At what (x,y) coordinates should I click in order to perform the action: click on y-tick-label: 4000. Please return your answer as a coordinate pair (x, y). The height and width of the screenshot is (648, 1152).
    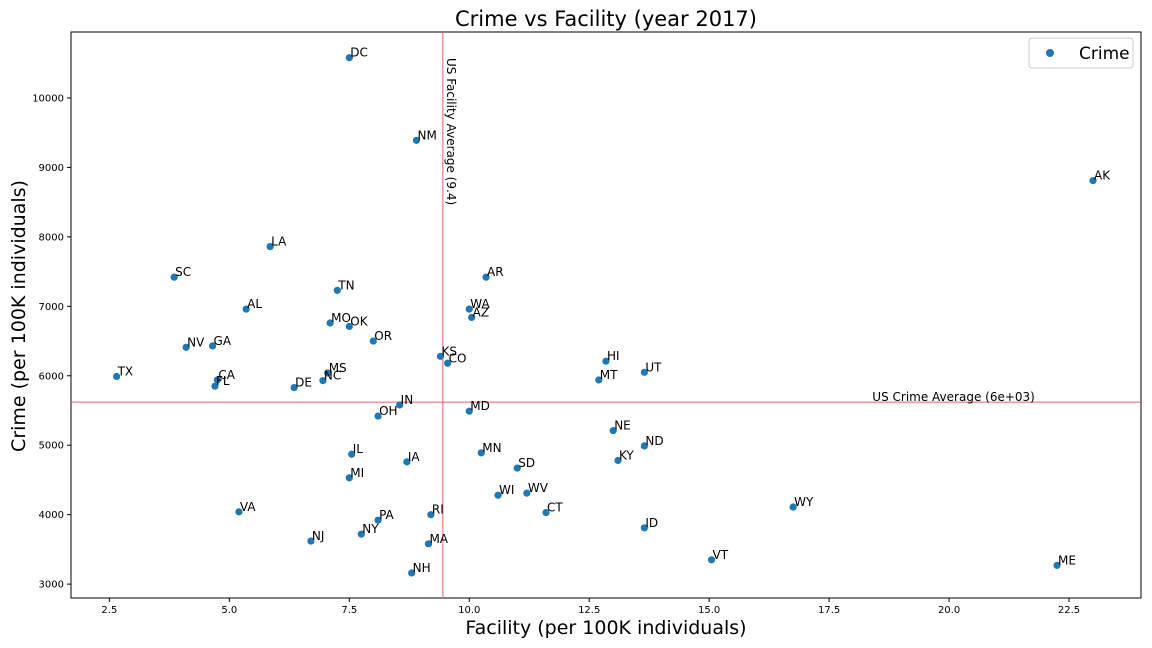
    Looking at the image, I should click on (51, 515).